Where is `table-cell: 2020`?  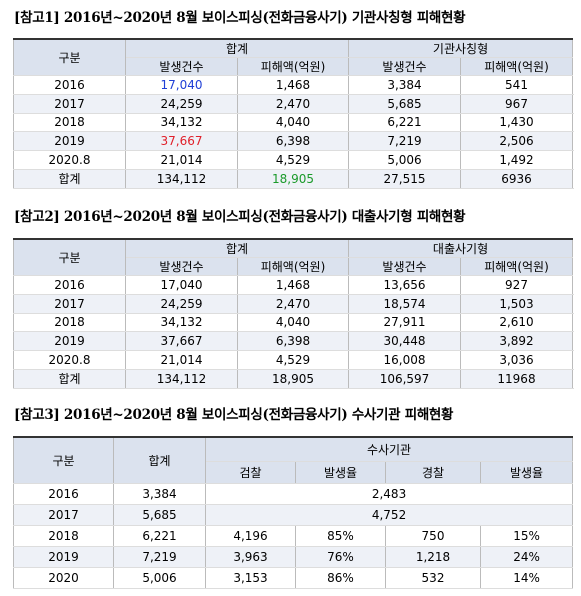
table-cell: 2020 is located at coordinates (63, 578).